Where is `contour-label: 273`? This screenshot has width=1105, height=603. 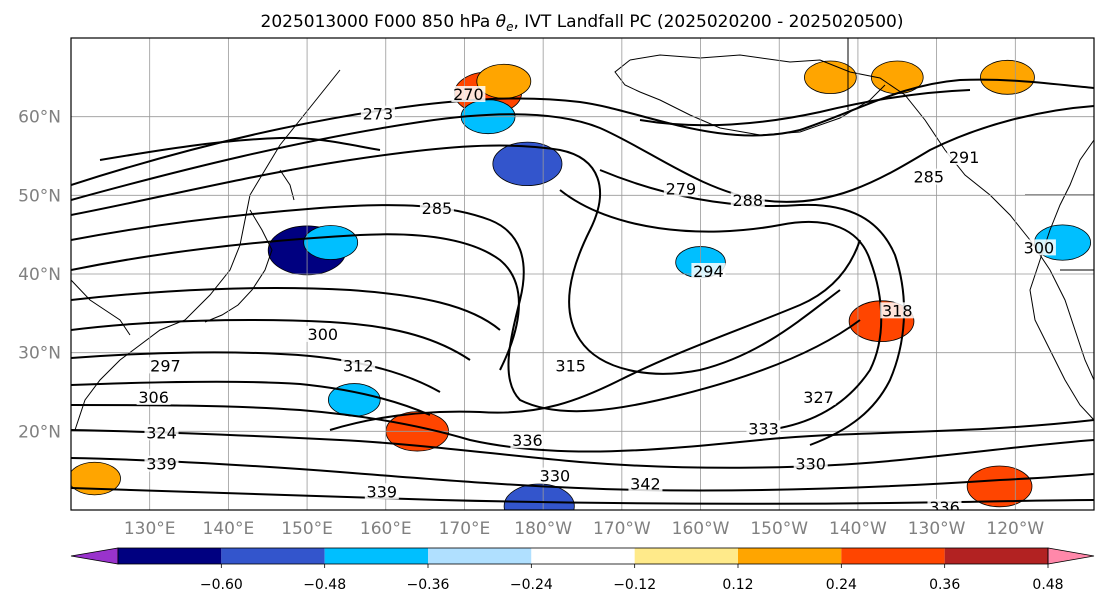
contour-label: 273 is located at coordinates (378, 114).